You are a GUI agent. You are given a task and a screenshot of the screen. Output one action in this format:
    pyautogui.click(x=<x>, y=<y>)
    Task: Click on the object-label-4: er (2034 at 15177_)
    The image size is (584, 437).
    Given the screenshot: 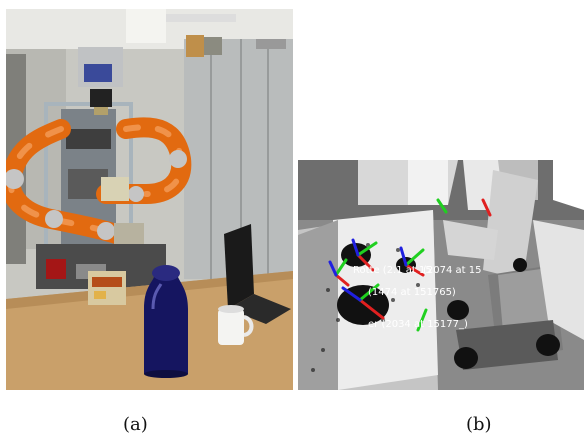 What is the action you would take?
    pyautogui.click(x=418, y=324)
    